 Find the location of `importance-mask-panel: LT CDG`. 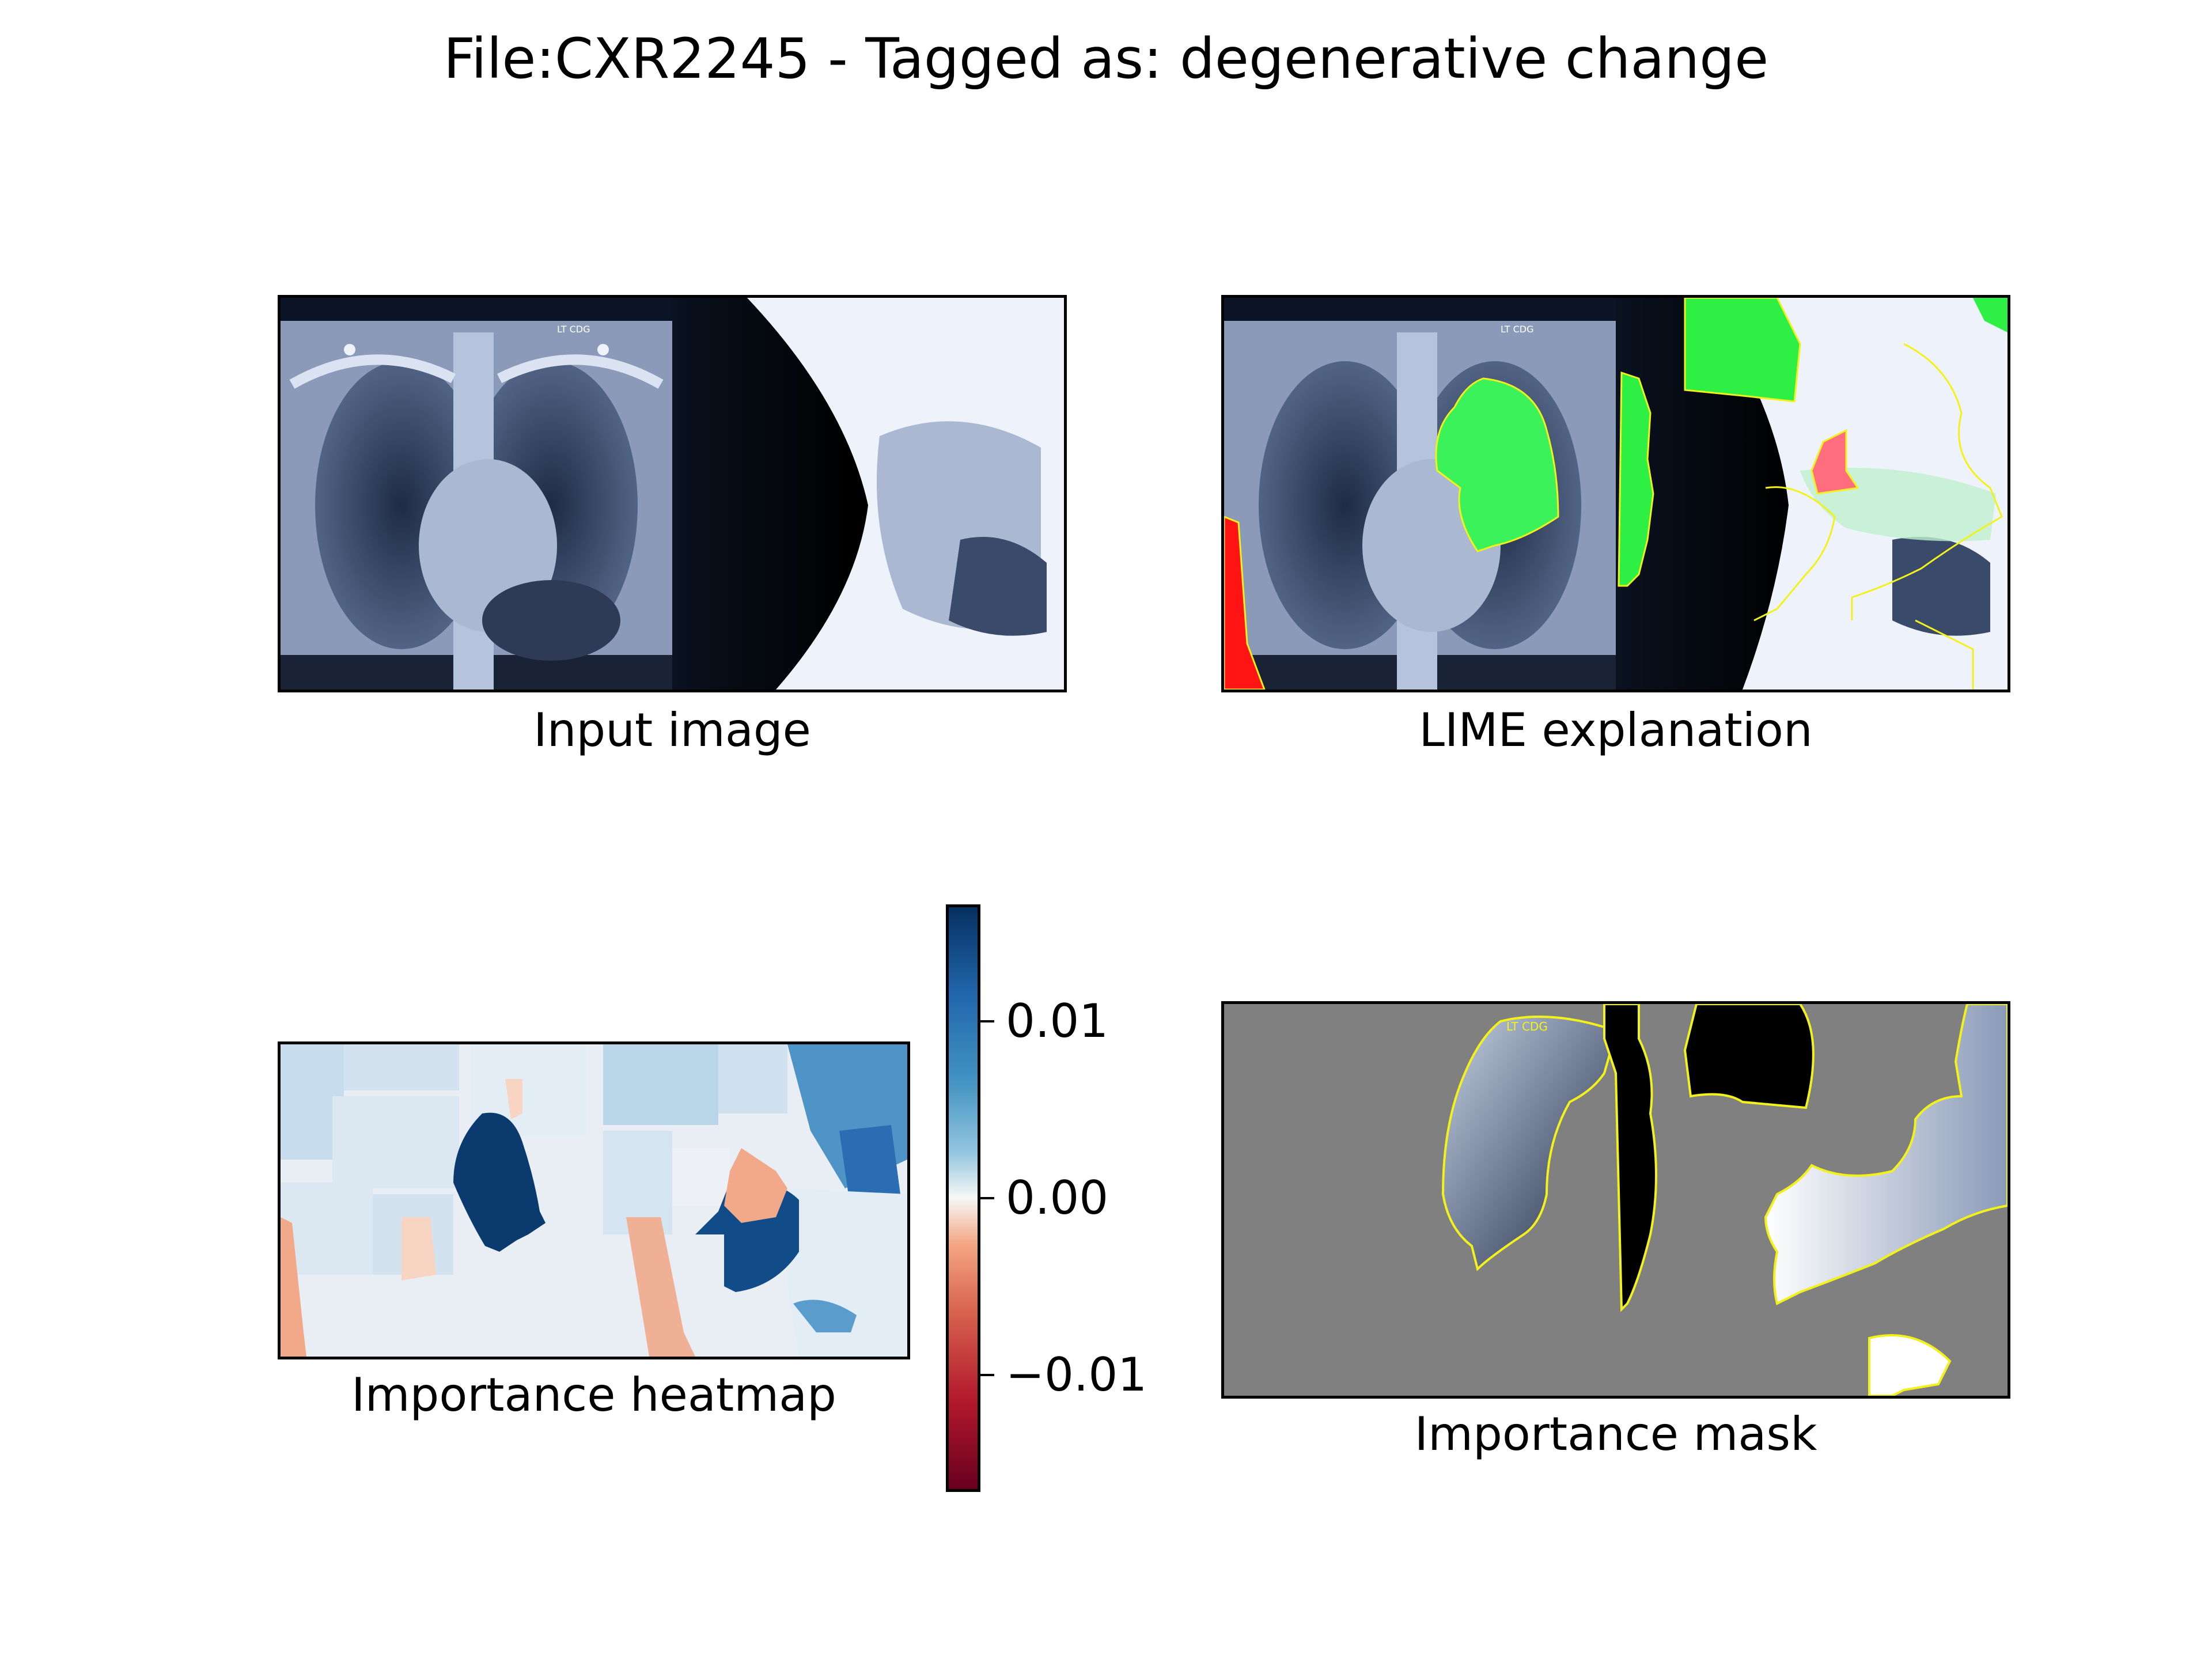

importance-mask-panel: LT CDG is located at coordinates (1615, 1200).